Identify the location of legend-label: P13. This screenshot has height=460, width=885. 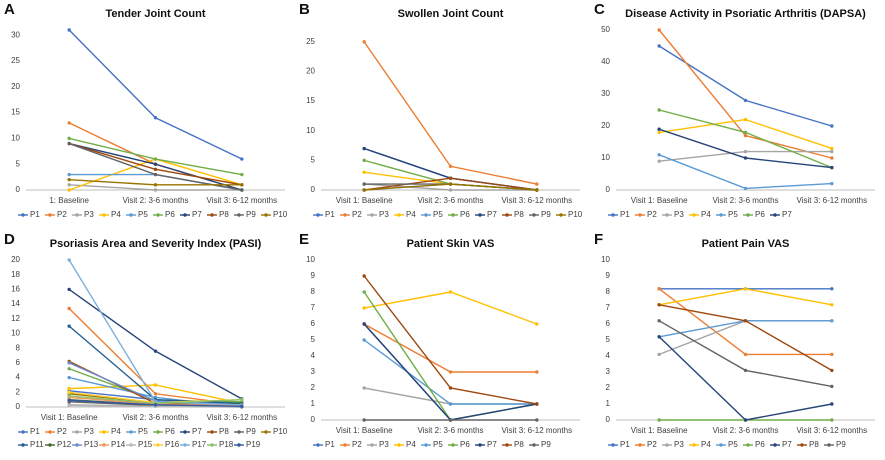
(91, 444).